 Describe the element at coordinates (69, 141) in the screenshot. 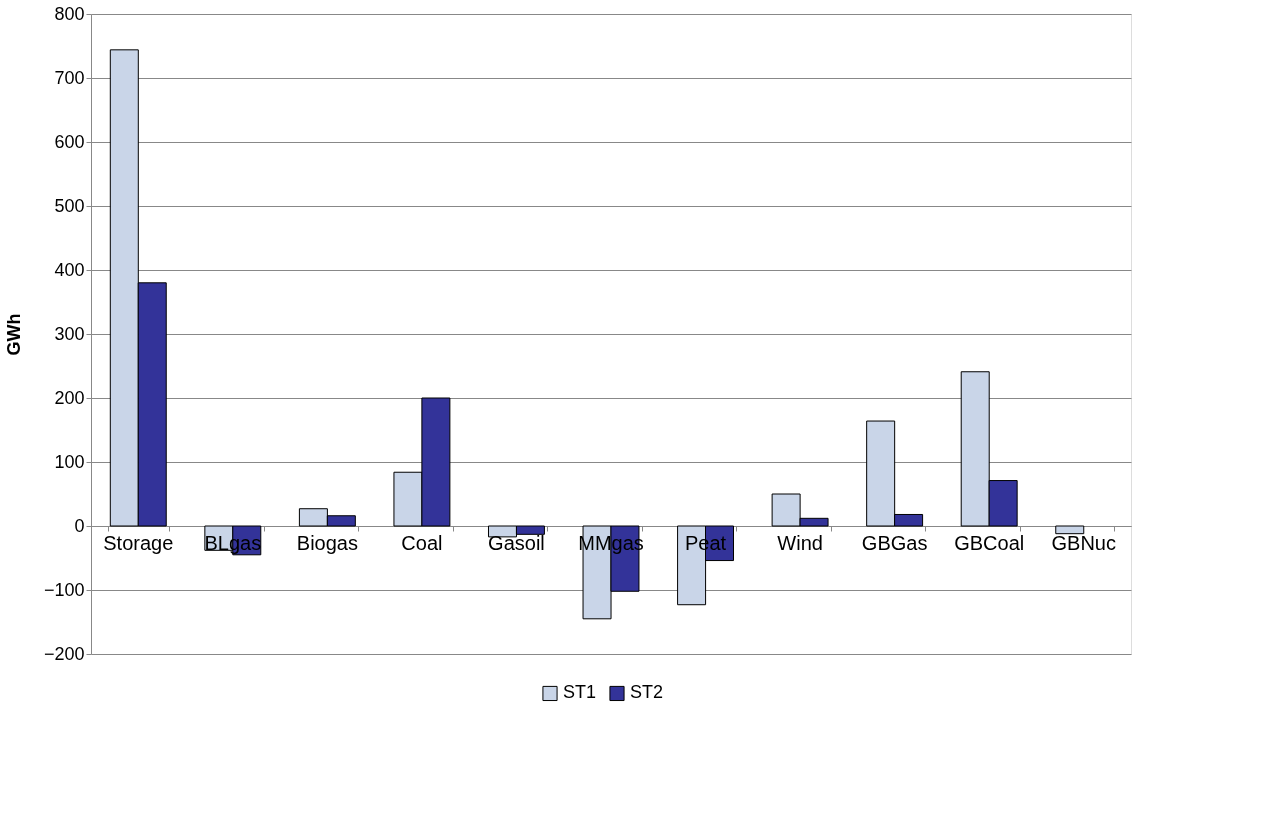

I see `y-tick-label: 600` at that location.